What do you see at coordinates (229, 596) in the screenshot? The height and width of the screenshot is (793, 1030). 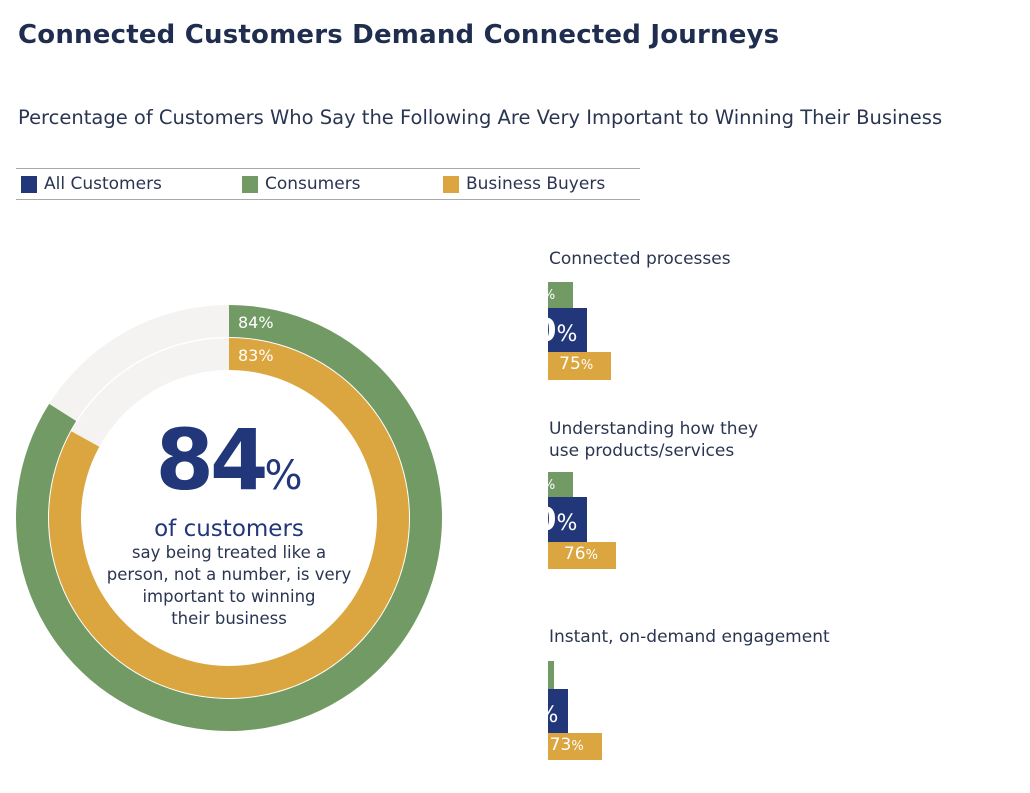 I see `desc-line: important to winning` at bounding box center [229, 596].